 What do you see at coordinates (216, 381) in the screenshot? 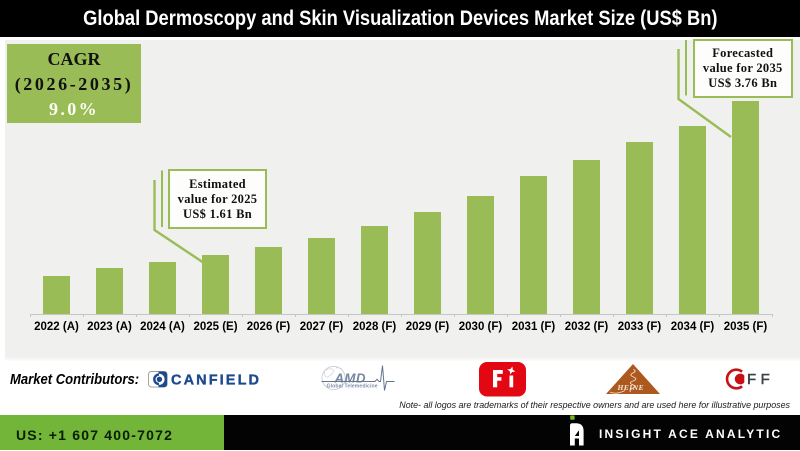
I see `svg-text: CANFIELD` at bounding box center [216, 381].